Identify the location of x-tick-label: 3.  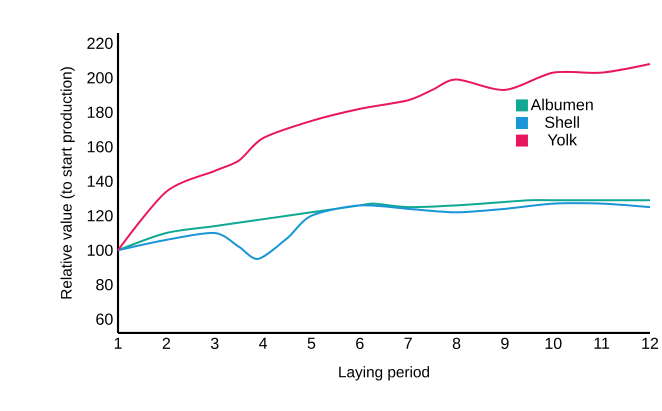
(214, 344).